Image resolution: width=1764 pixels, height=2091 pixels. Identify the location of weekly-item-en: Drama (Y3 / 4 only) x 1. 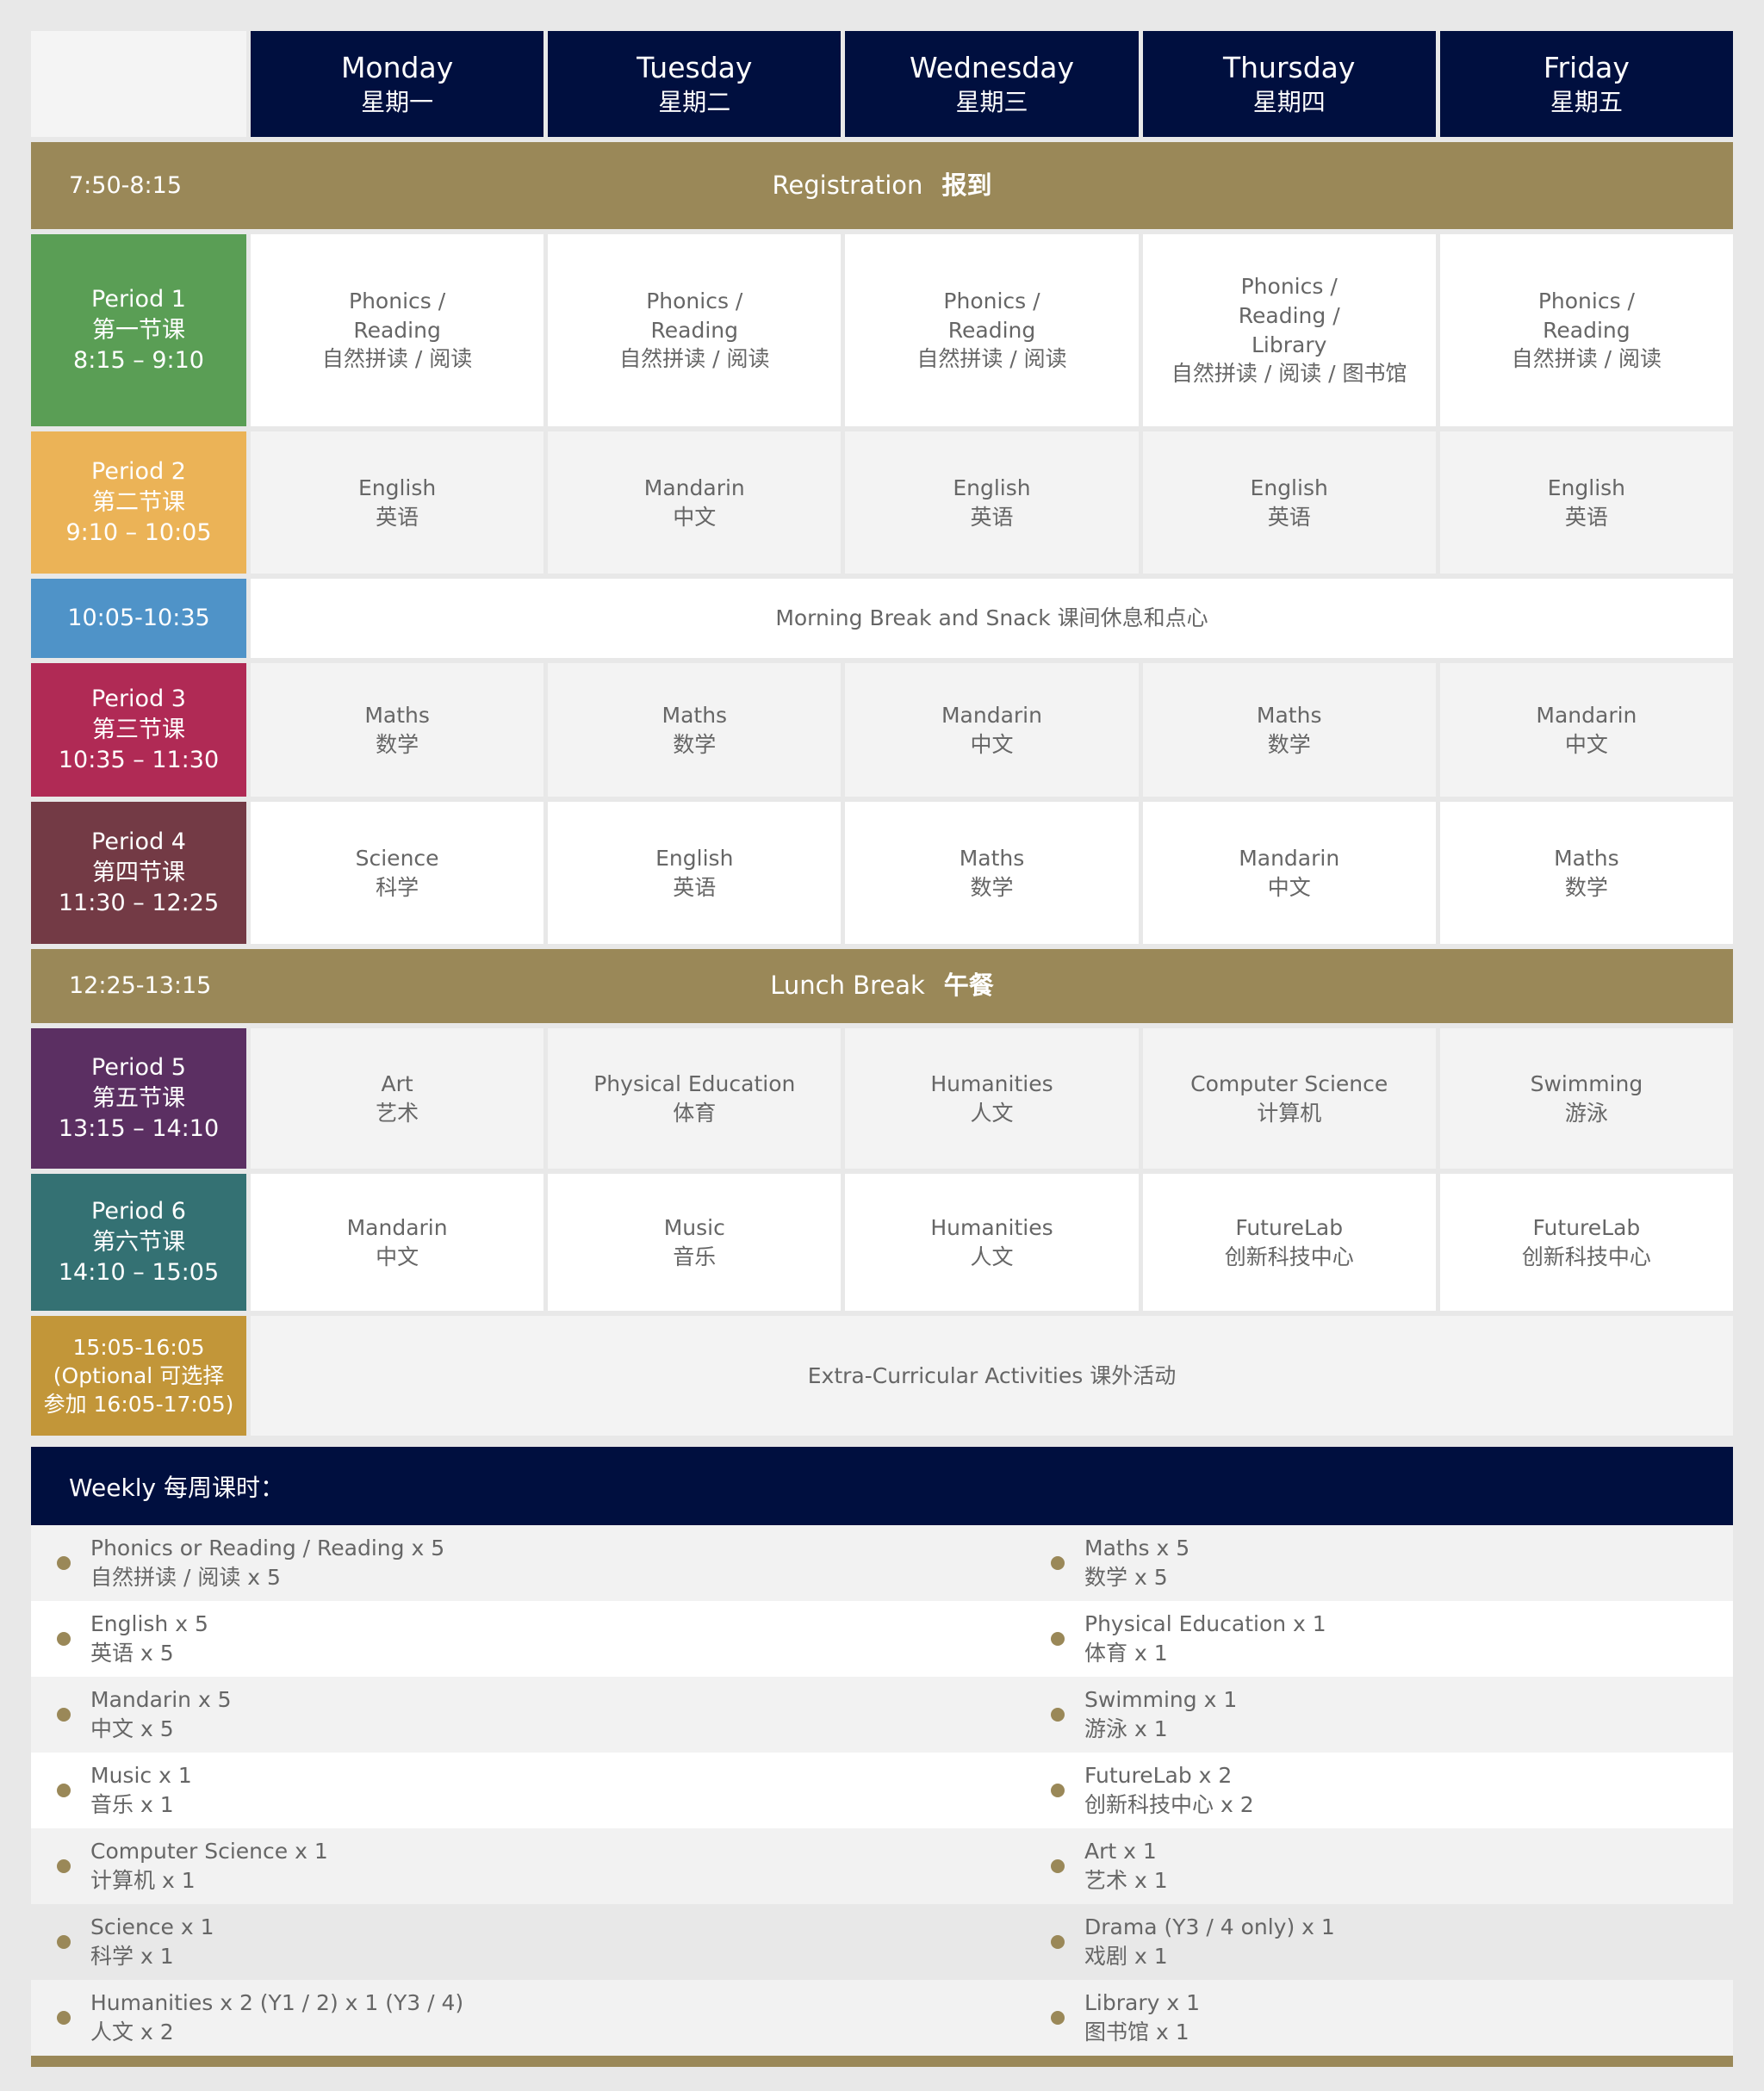
(1209, 1927).